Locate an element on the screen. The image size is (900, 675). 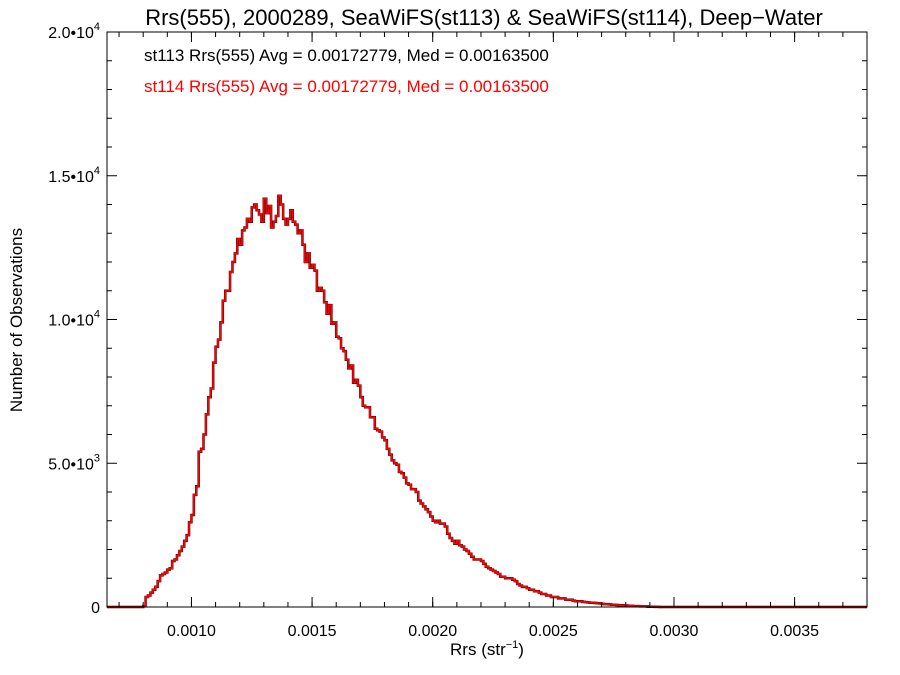
x-tick-label: 0.0010 is located at coordinates (191, 631).